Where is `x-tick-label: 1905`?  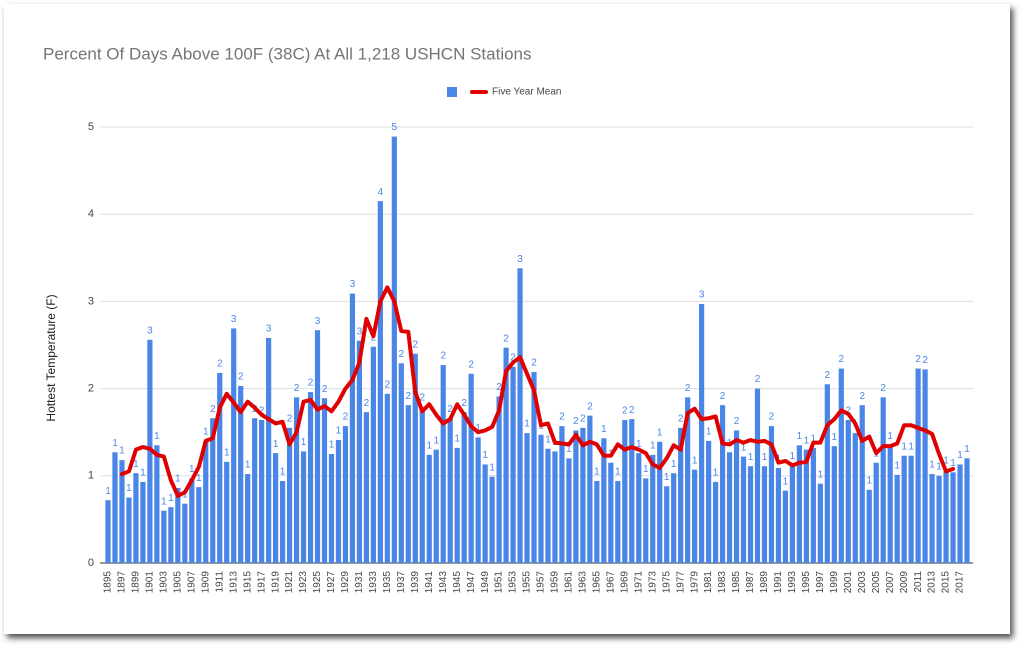
x-tick-label: 1905 is located at coordinates (177, 582).